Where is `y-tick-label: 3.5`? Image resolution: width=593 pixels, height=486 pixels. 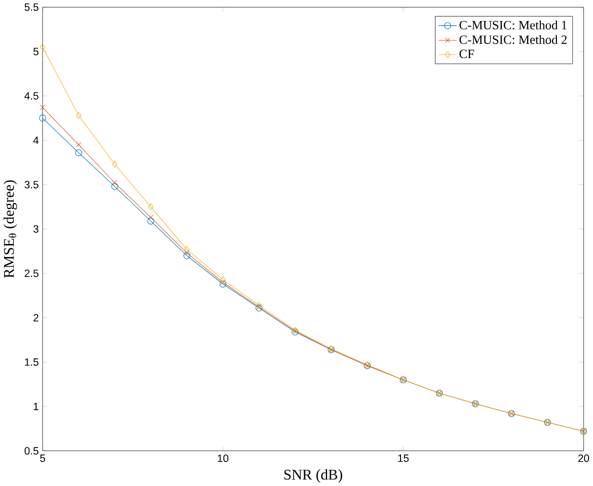 y-tick-label: 3.5 is located at coordinates (31, 184).